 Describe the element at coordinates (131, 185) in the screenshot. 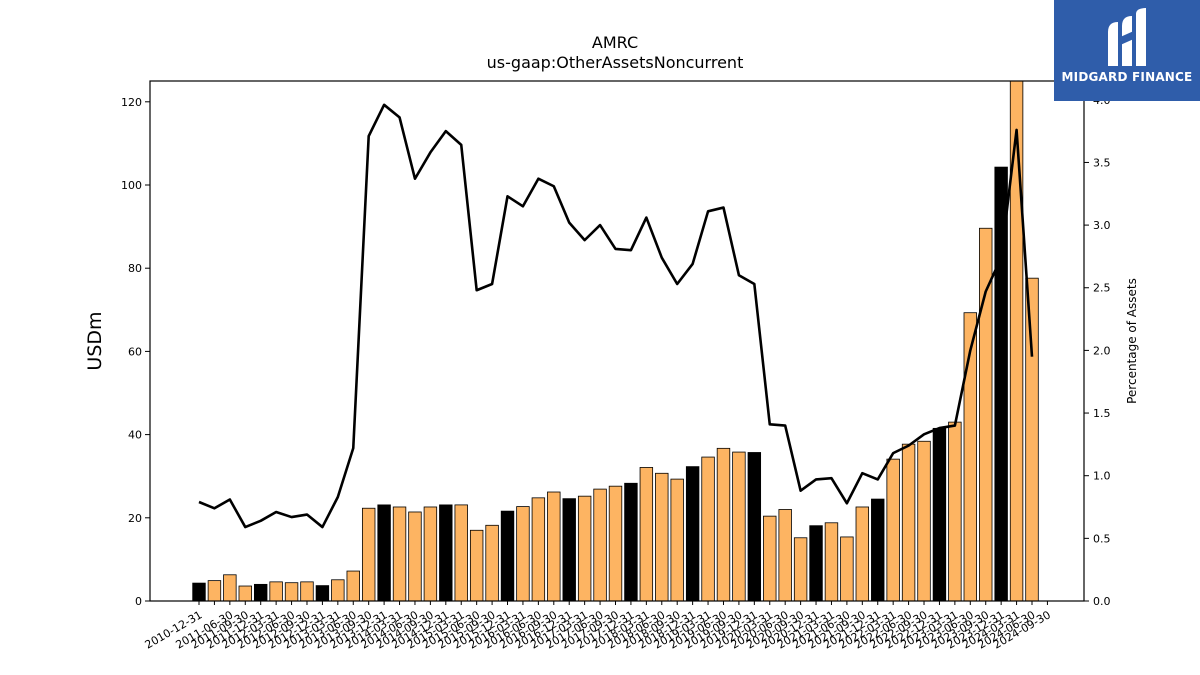

I see `y-tick-label: 100` at that location.